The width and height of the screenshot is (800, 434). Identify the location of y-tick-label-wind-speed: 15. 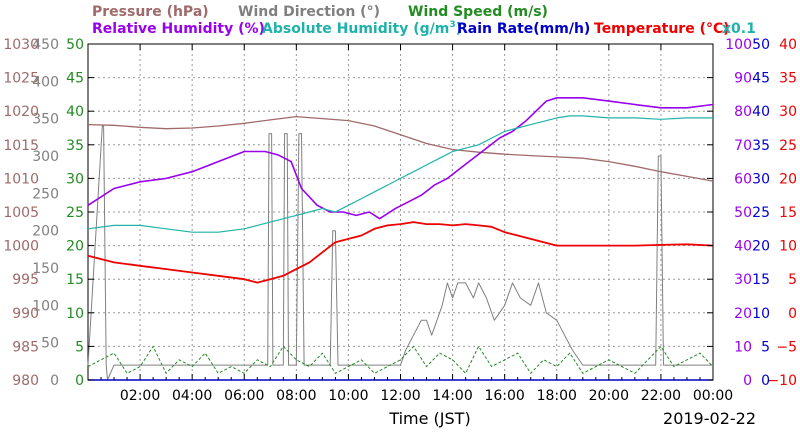
(75, 280).